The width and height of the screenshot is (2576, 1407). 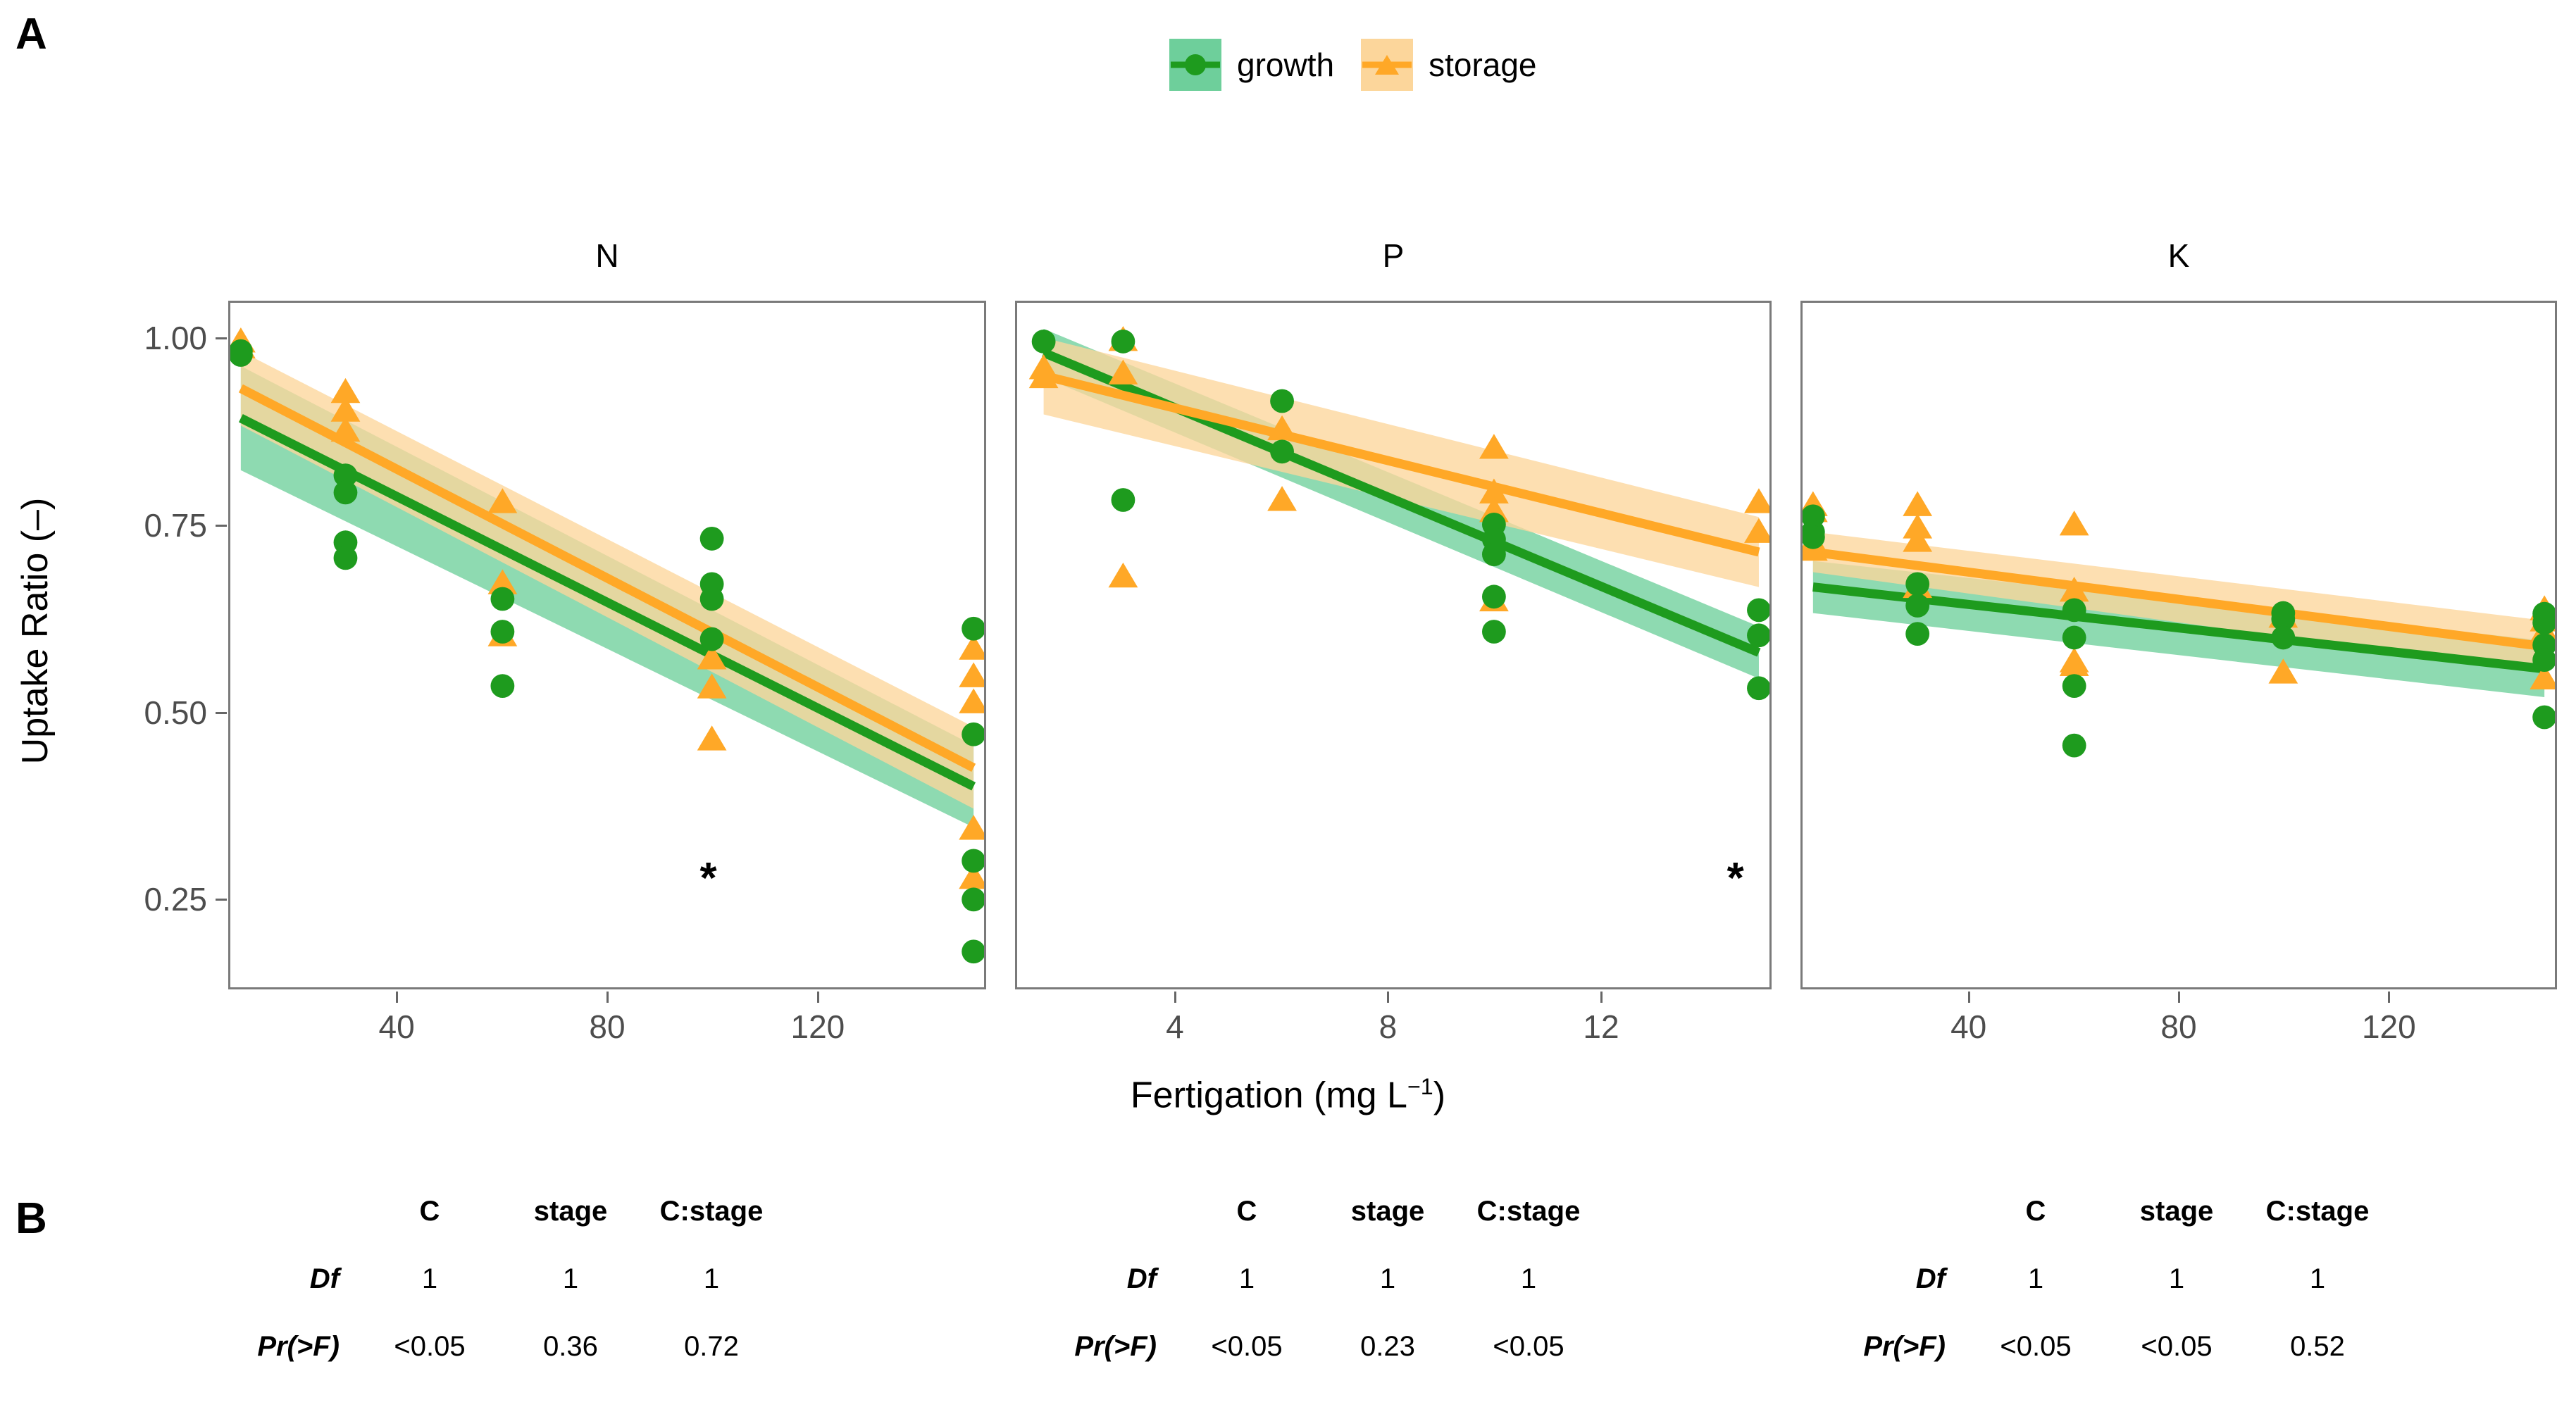 I want to click on plot-canvas-n, so click(x=607, y=645).